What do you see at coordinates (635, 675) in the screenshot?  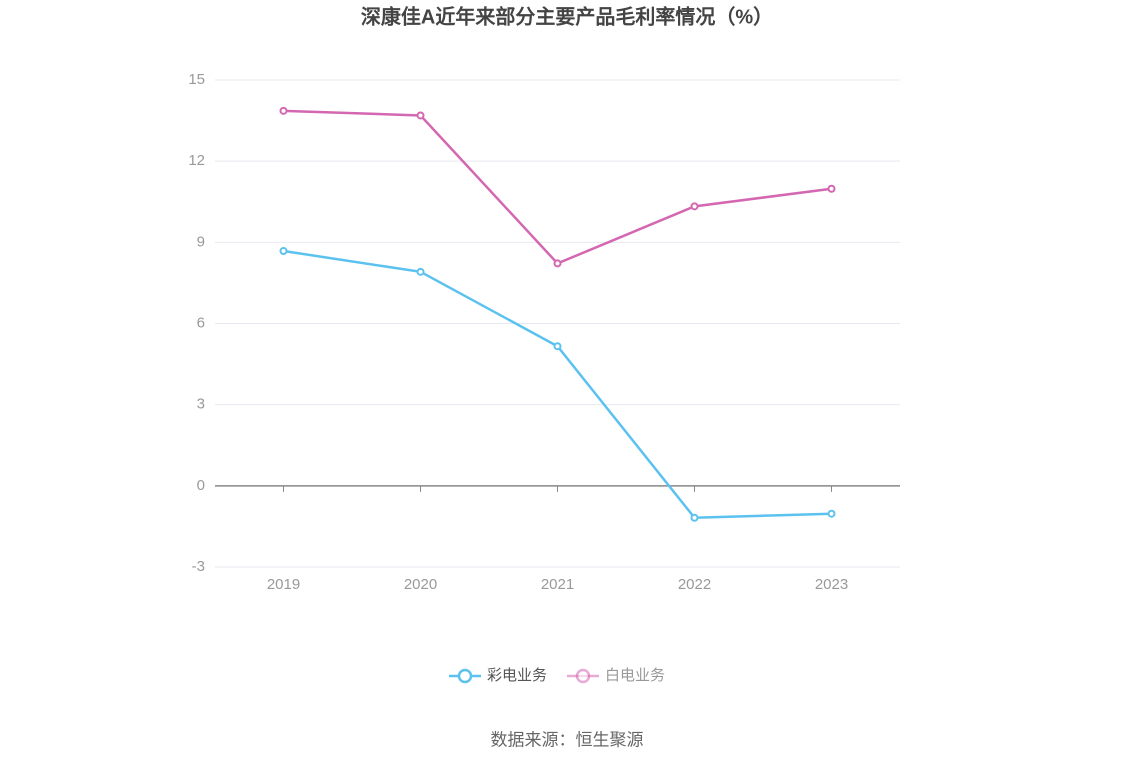 I see `legend-label: 白电业务` at bounding box center [635, 675].